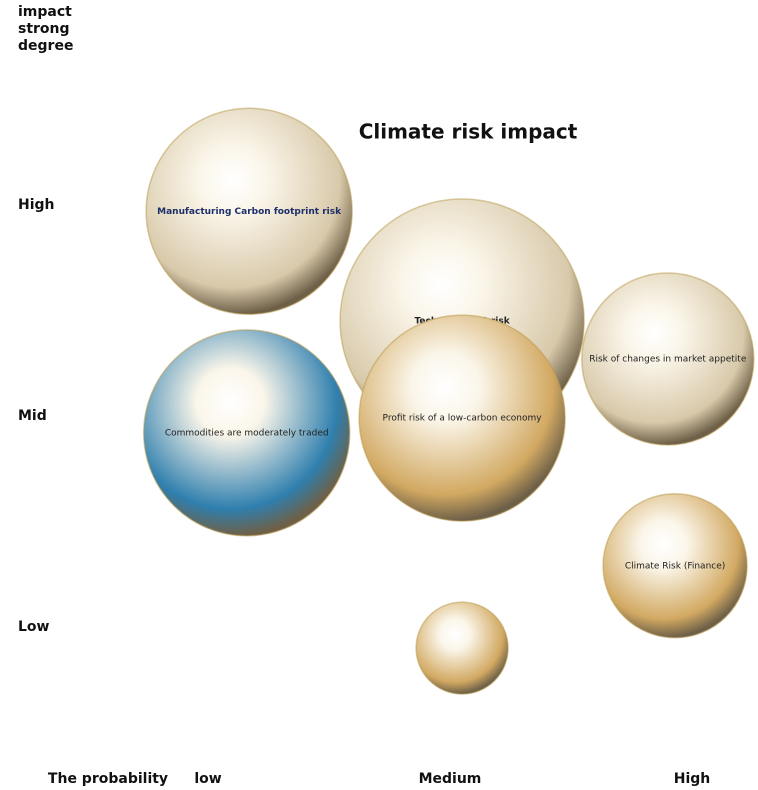 This screenshot has height=790, width=758. Describe the element at coordinates (32, 416) in the screenshot. I see `y-tick-label: Mid` at that location.